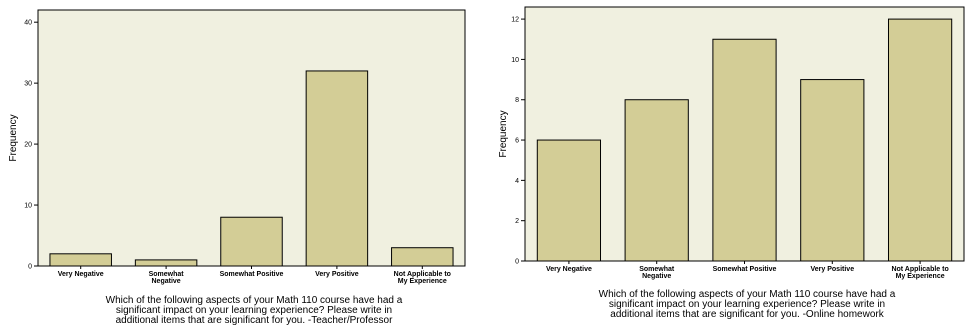 The image size is (969, 331). What do you see at coordinates (515, 20) in the screenshot?
I see `y-tick-label: 12` at bounding box center [515, 20].